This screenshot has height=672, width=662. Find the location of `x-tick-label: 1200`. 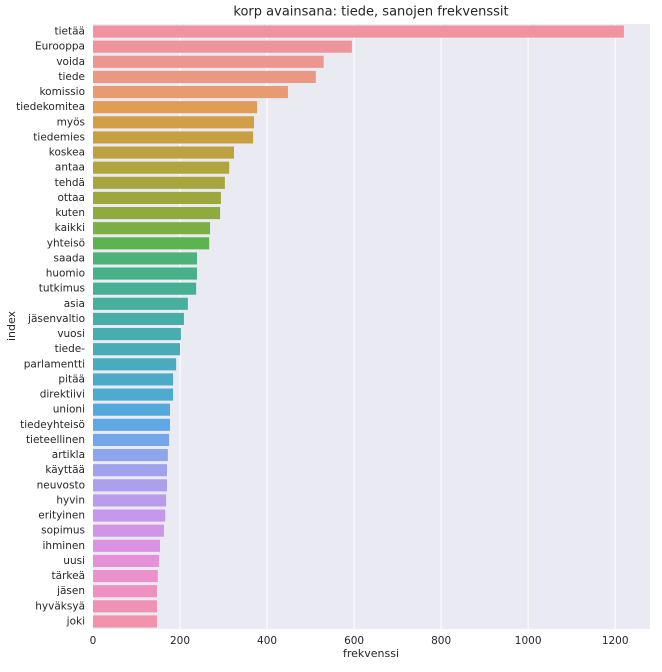

x-tick-label: 1200 is located at coordinates (615, 641).